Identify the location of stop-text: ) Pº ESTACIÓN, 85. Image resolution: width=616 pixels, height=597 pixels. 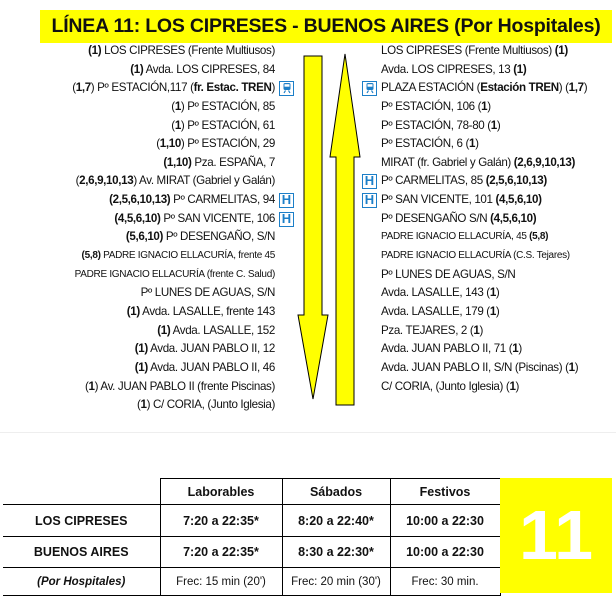
(227, 106).